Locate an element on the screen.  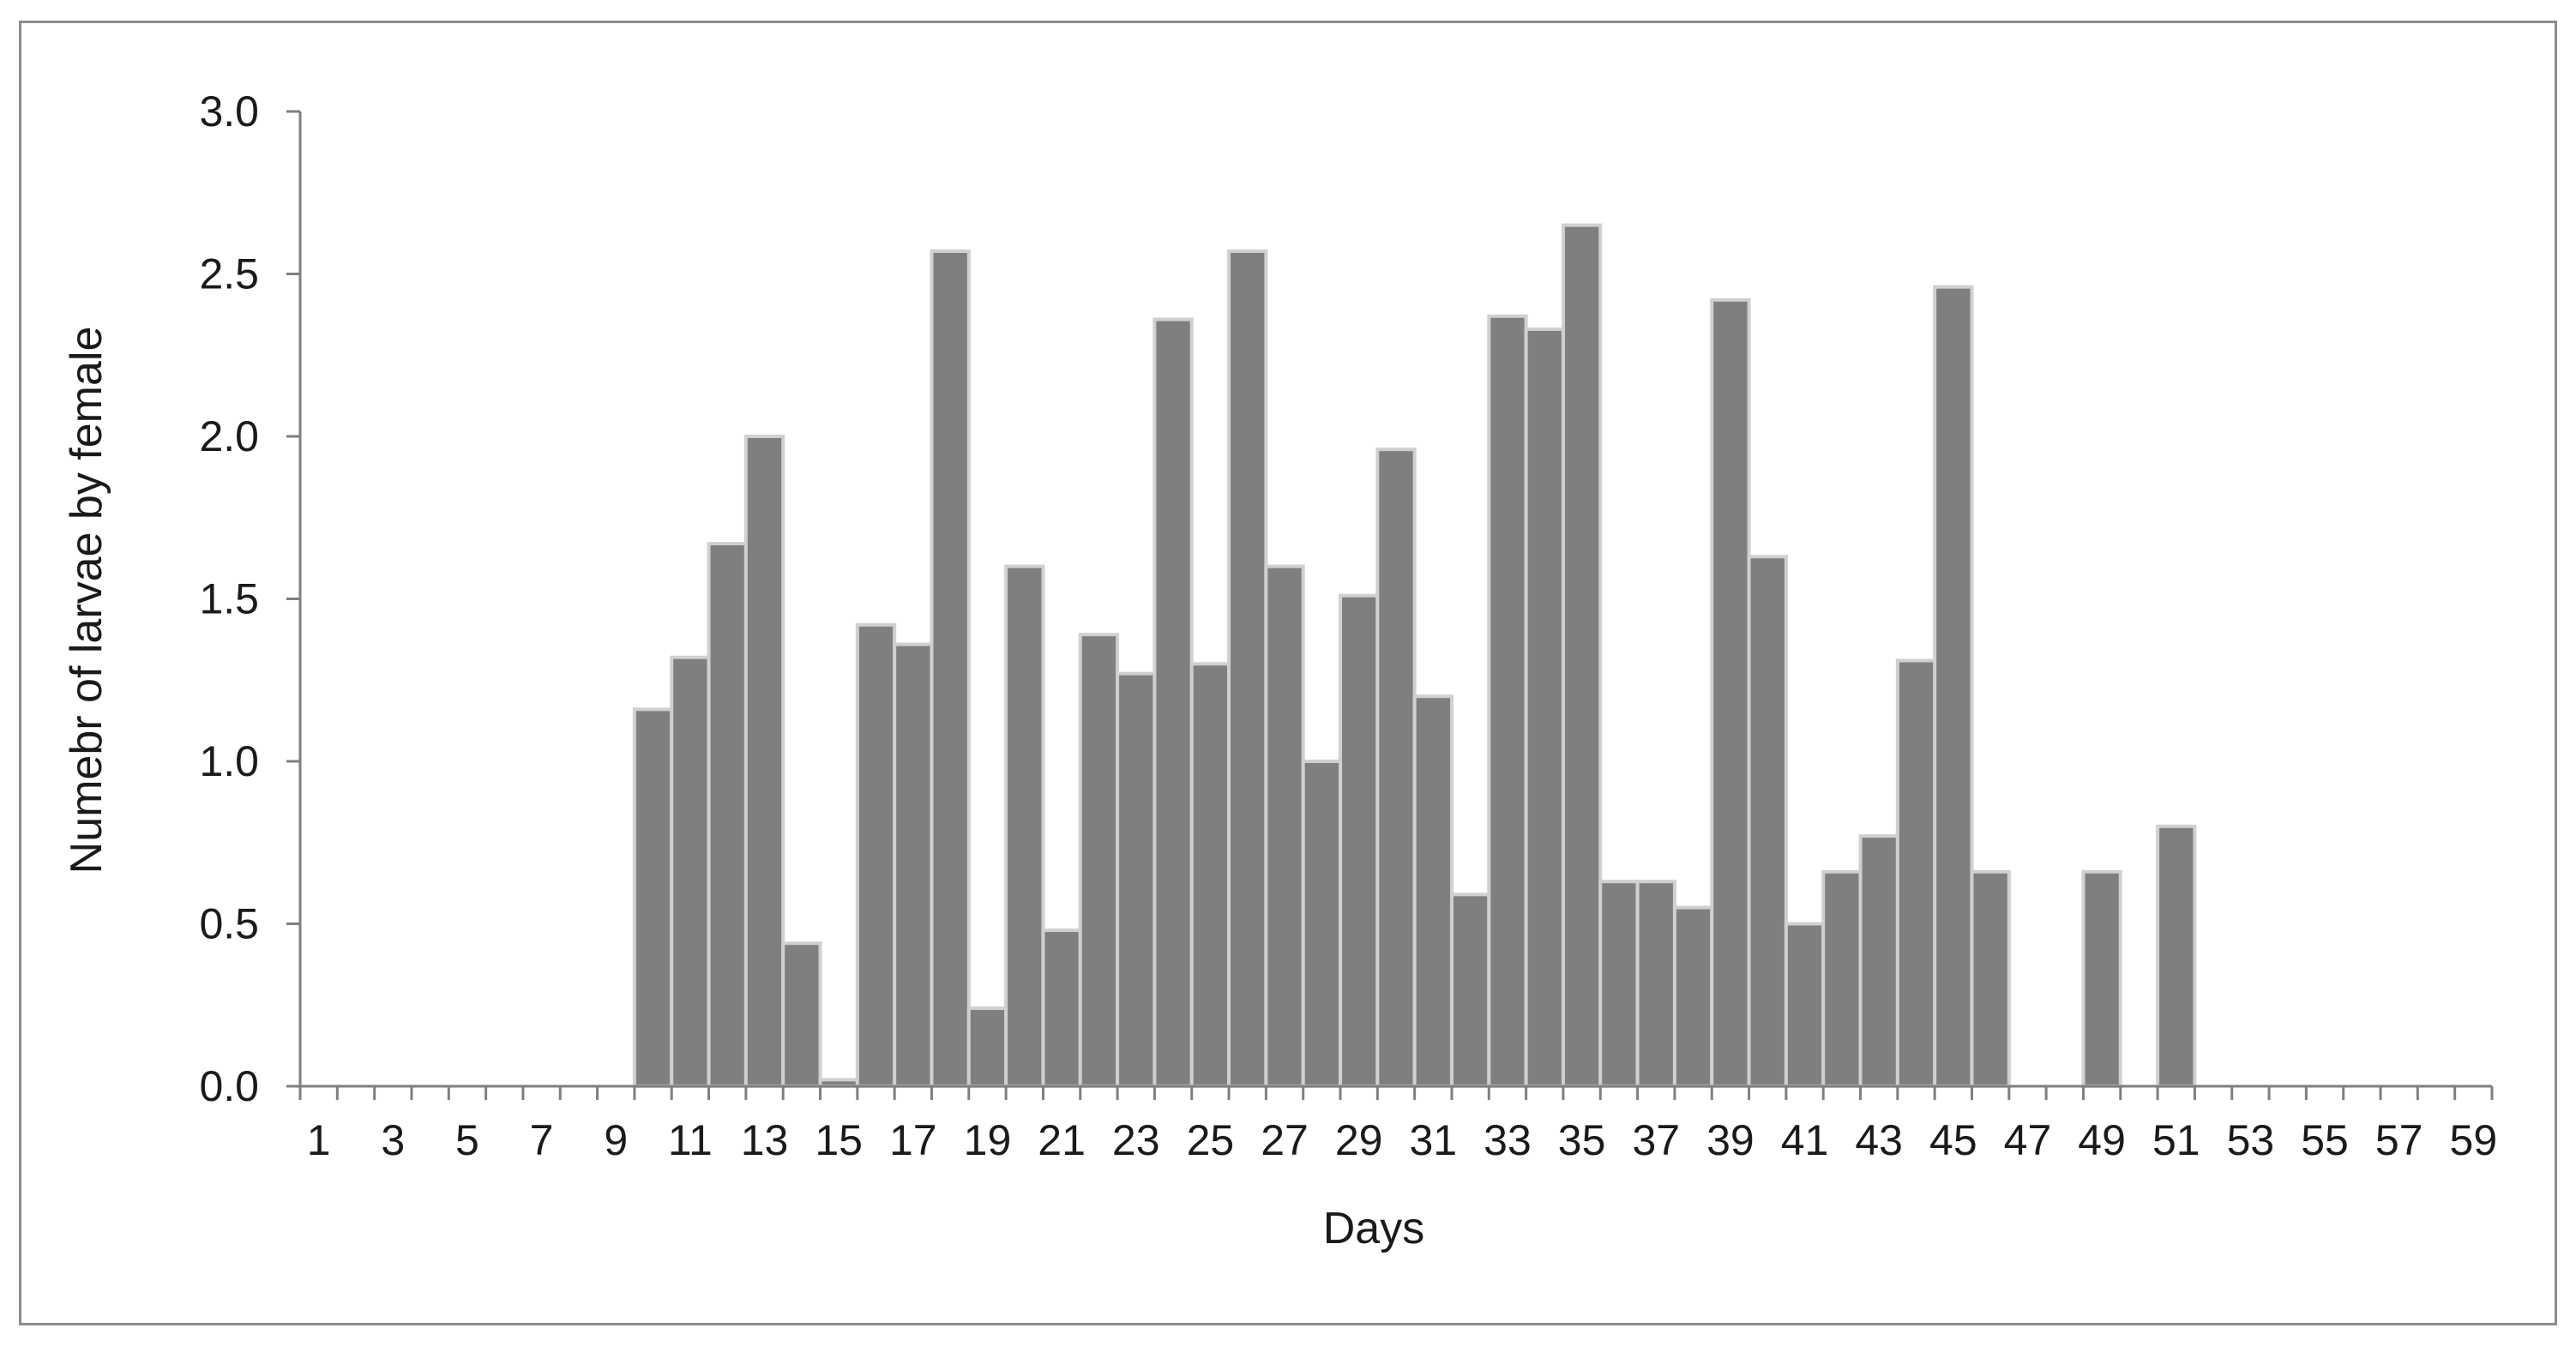
x-tick-label: 39 is located at coordinates (1730, 1140).